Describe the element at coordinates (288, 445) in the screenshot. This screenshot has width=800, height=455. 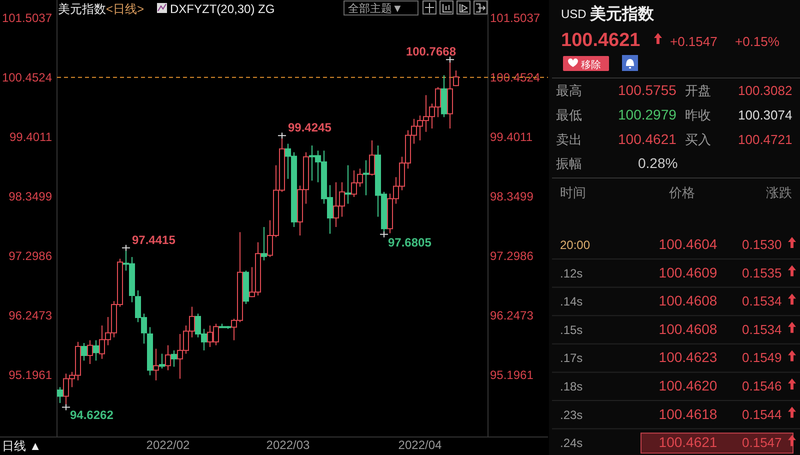
I see `x-tick-label: 2022/03` at that location.